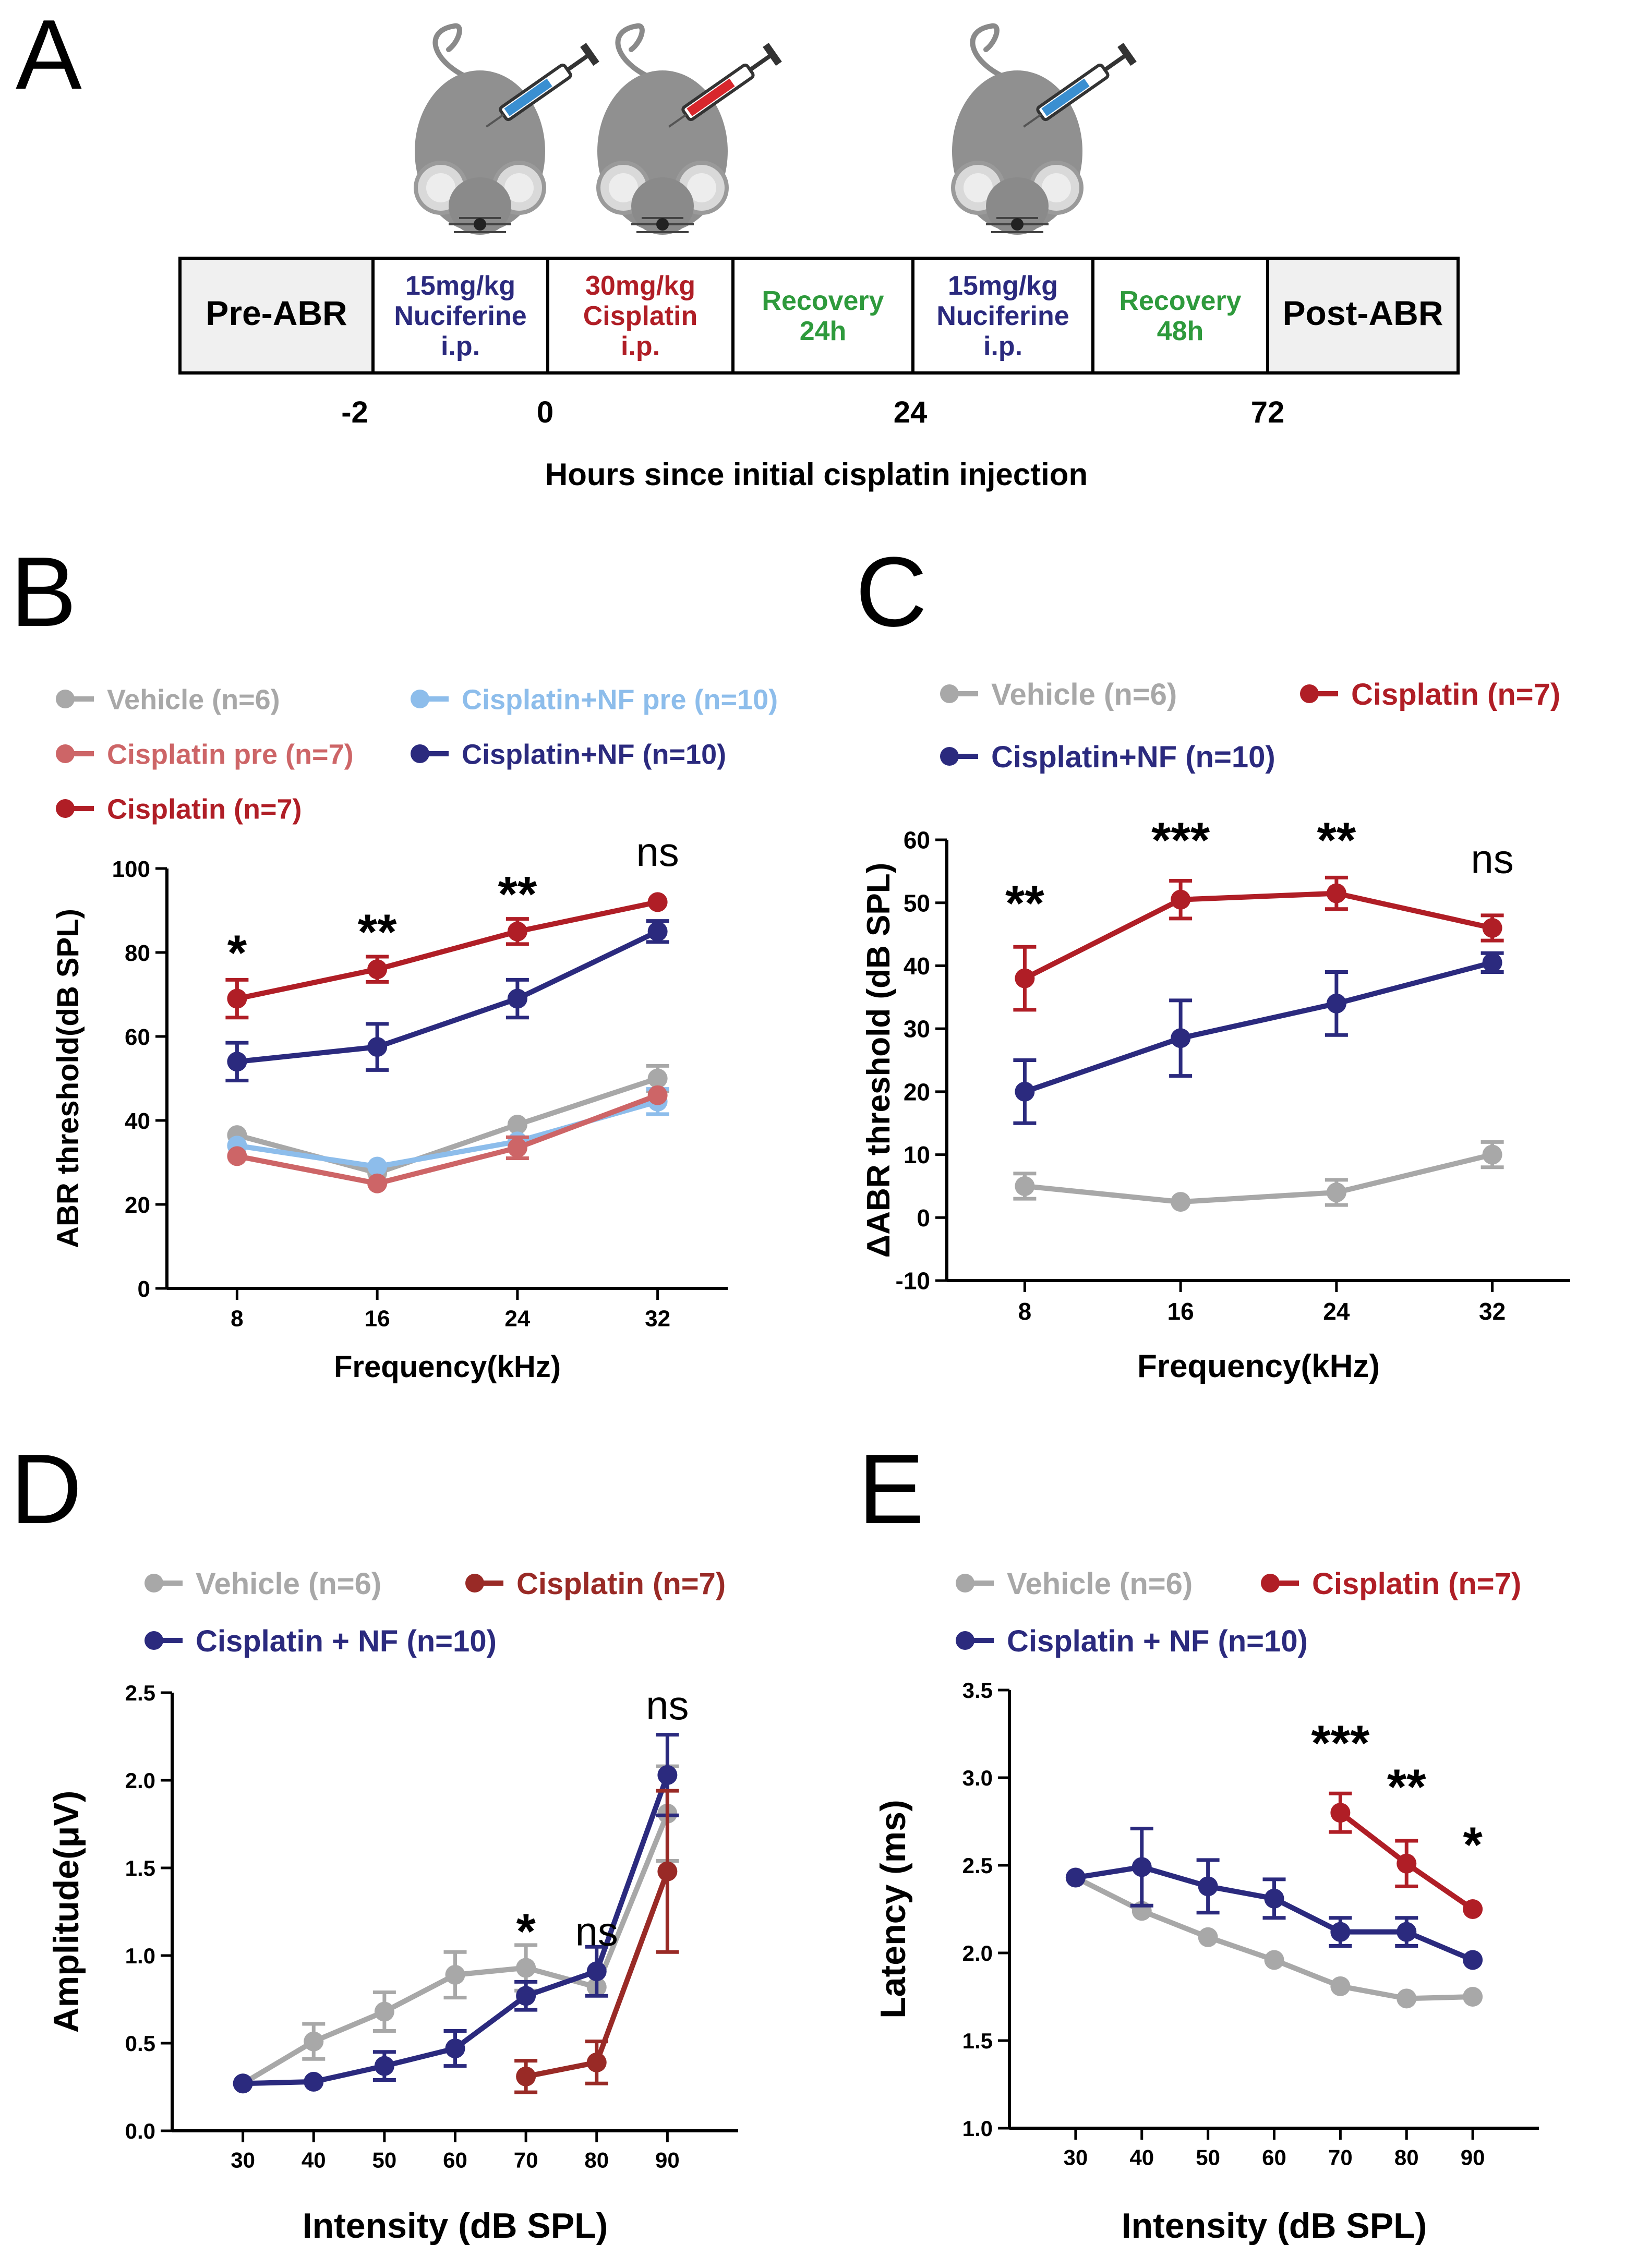 This screenshot has width=1625, height=2268. I want to click on x-tick-label: 32, so click(657, 1319).